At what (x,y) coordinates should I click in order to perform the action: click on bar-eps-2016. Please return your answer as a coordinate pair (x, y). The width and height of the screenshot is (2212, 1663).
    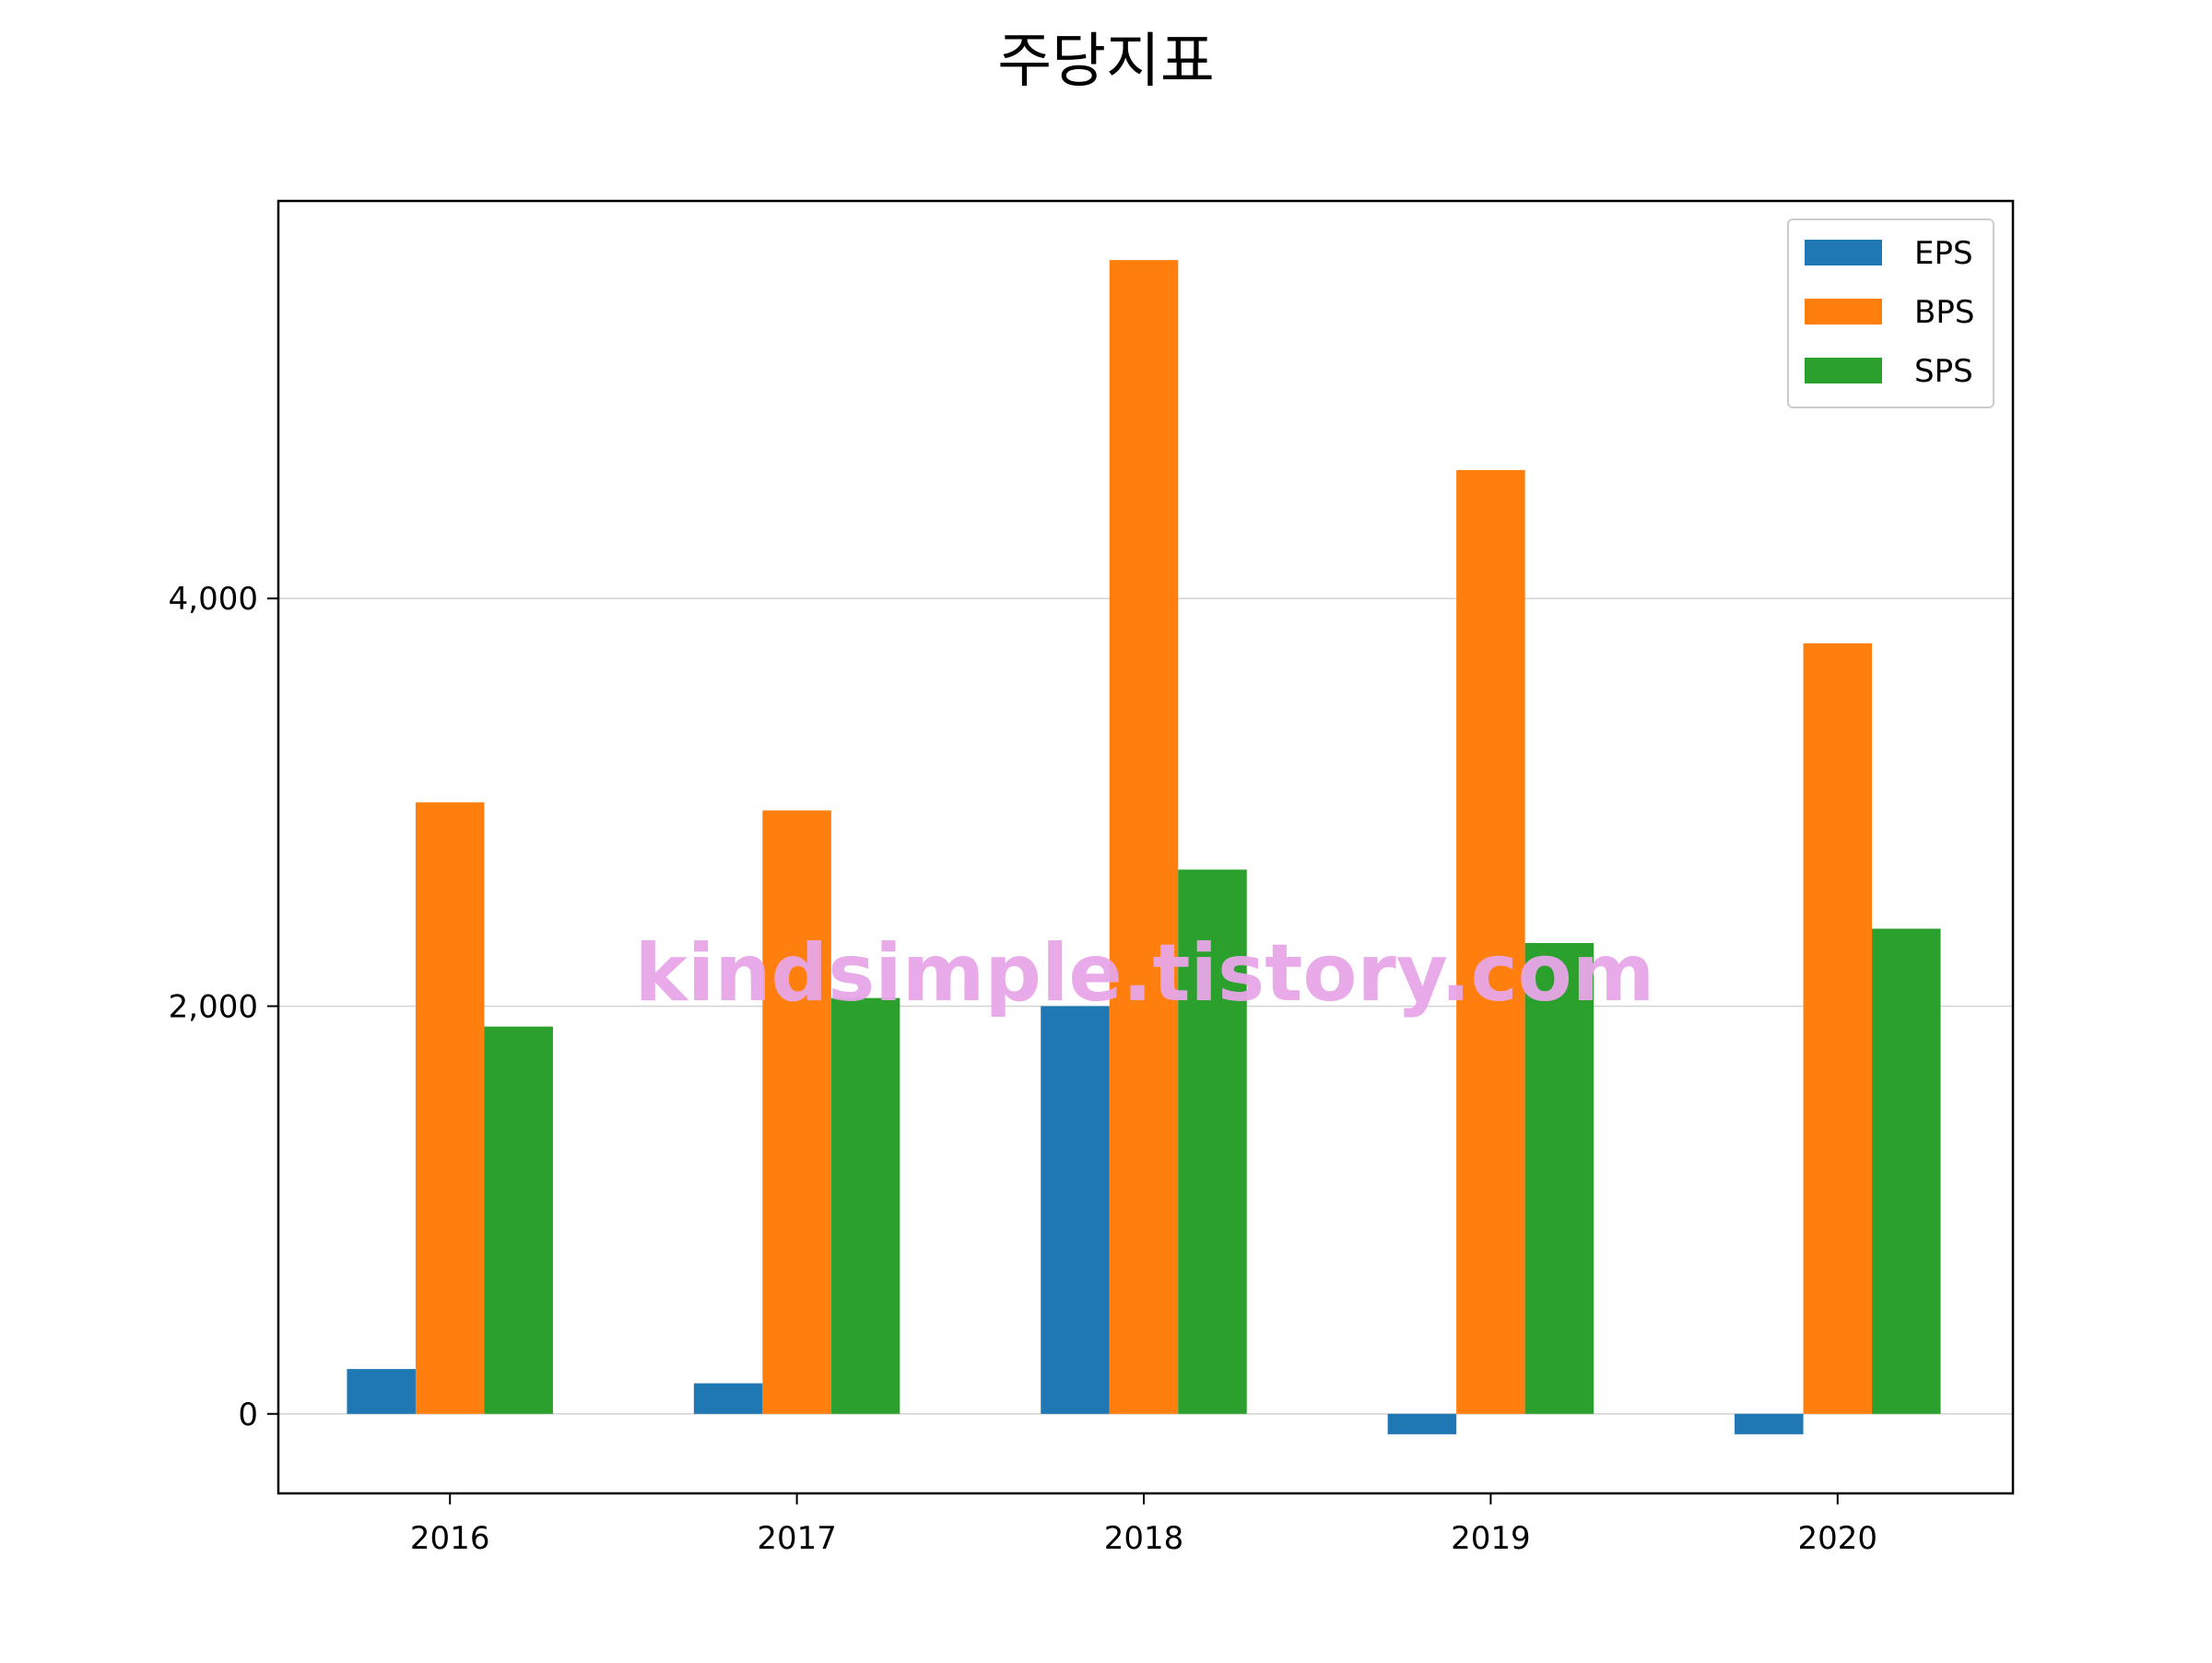
    Looking at the image, I should click on (381, 1391).